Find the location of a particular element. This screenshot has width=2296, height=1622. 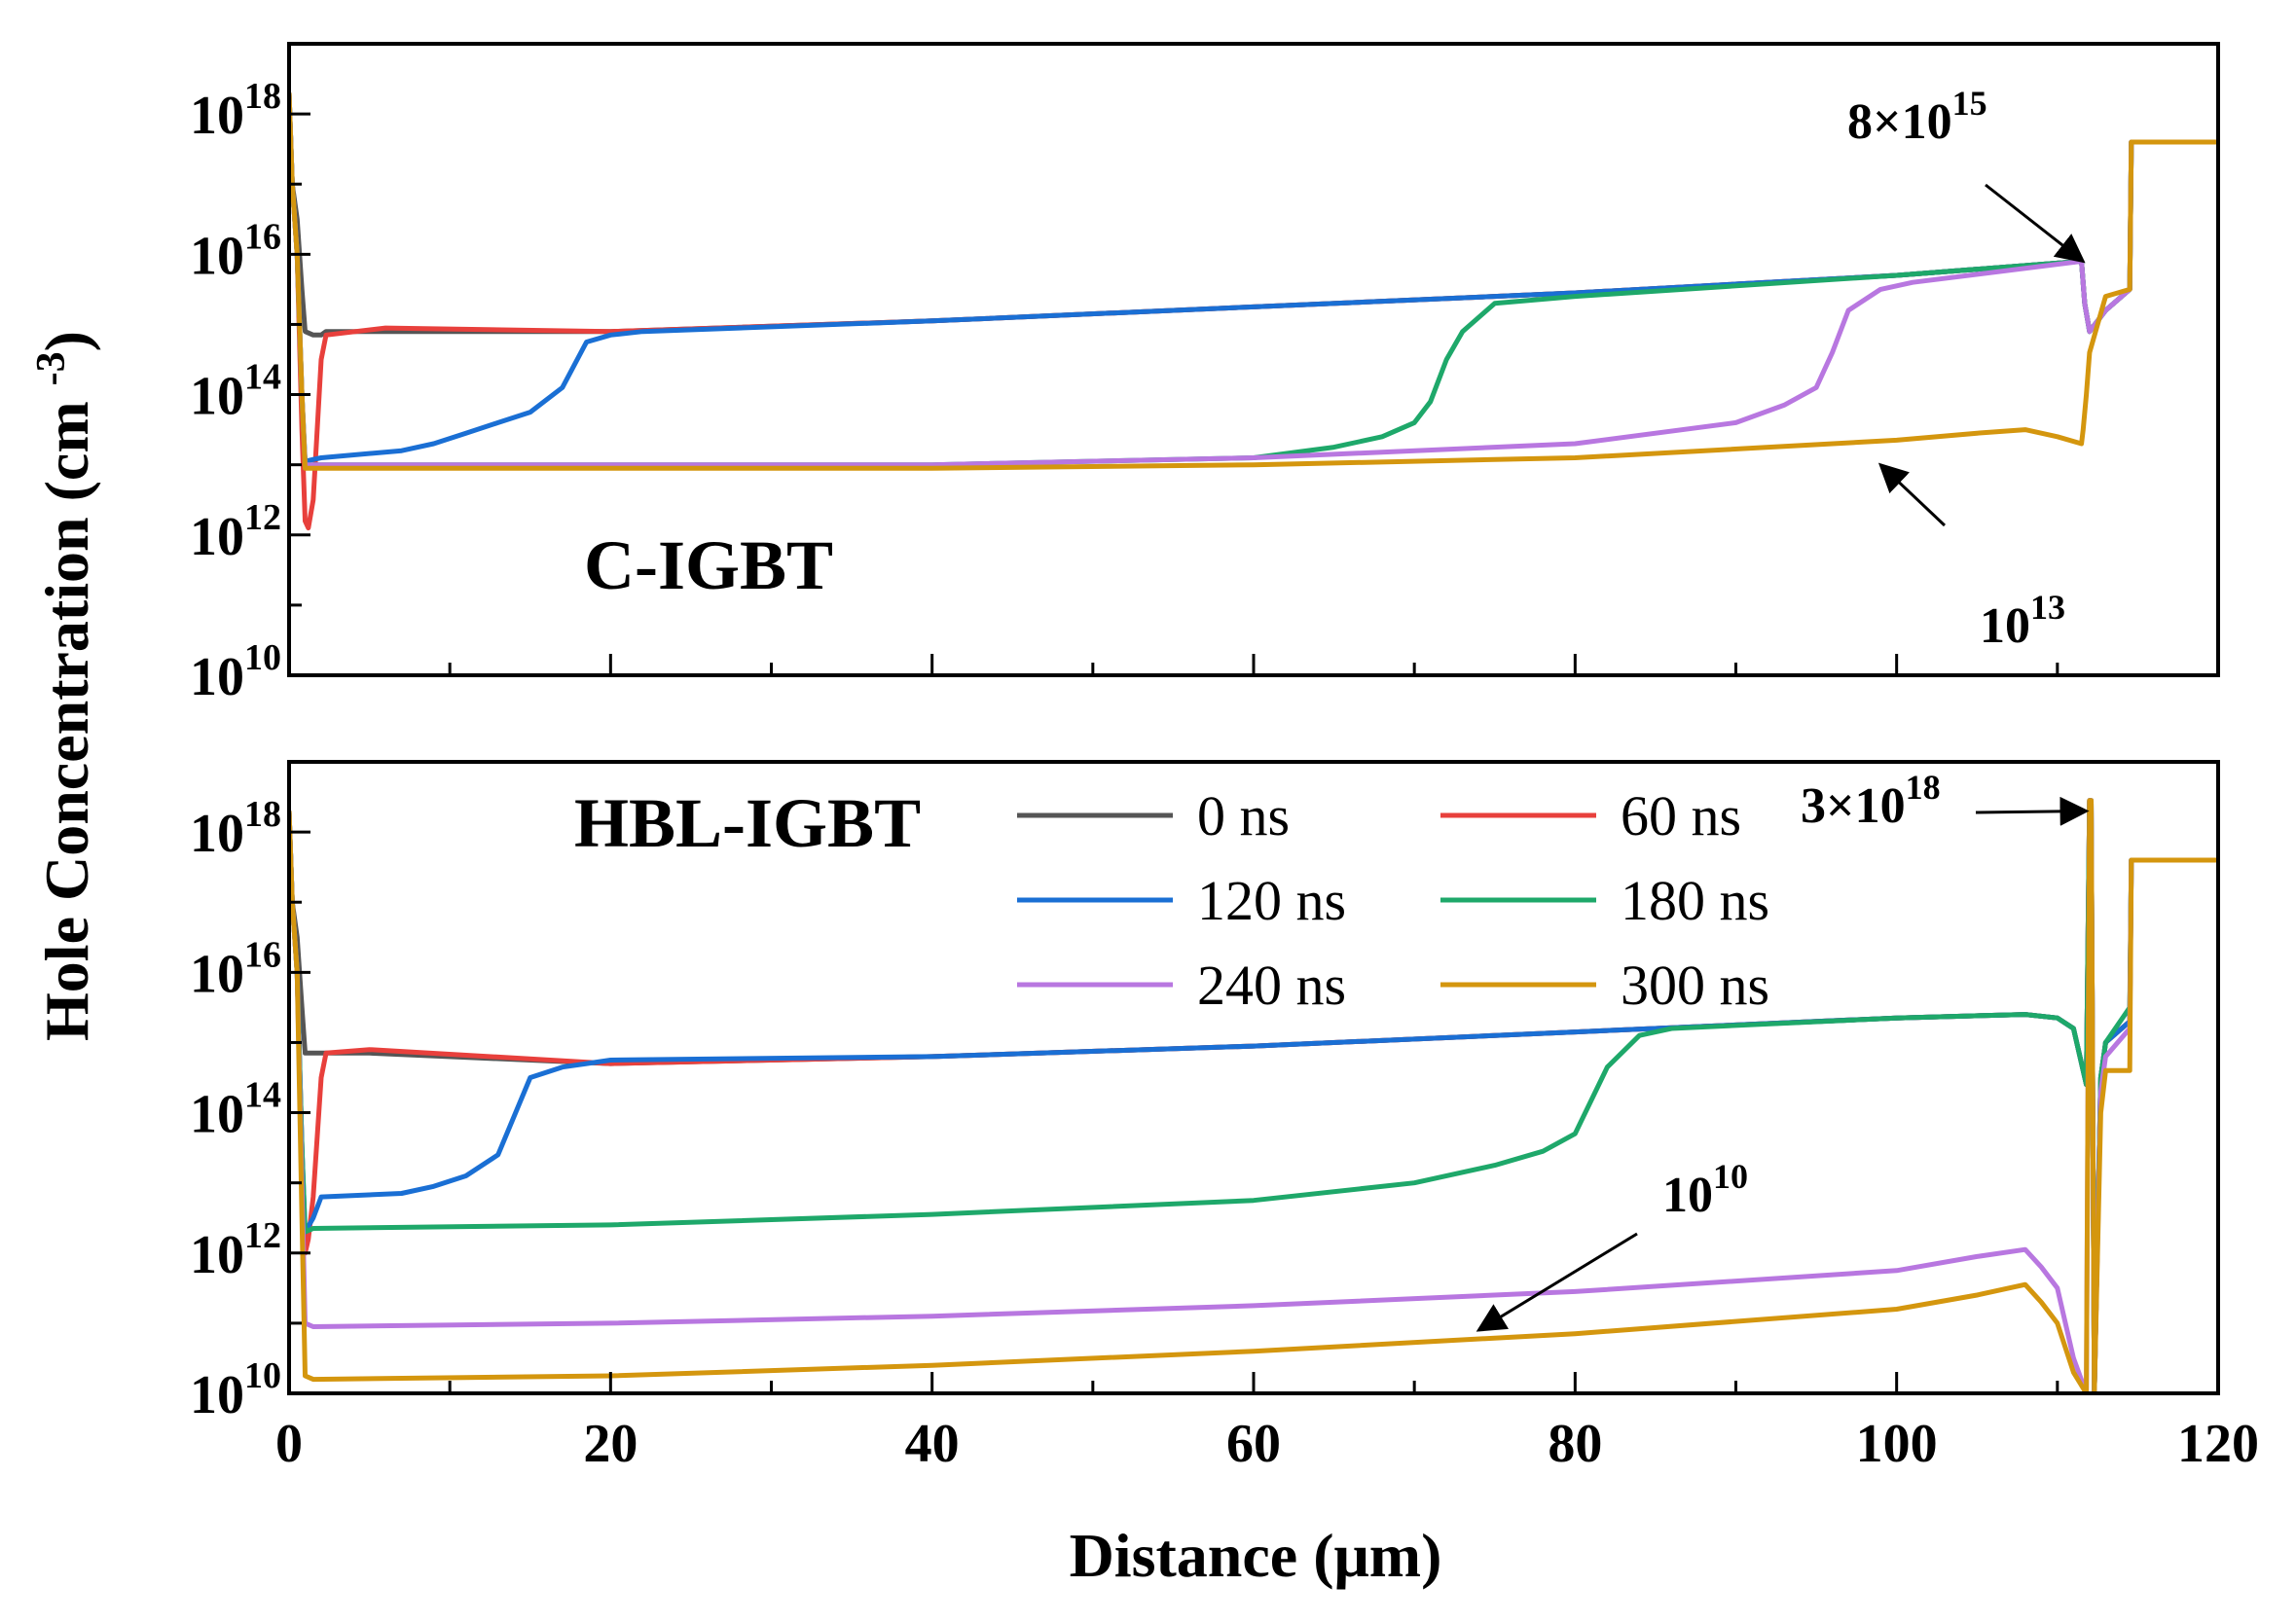

annotation-exponent: 18 is located at coordinates (1923, 787).